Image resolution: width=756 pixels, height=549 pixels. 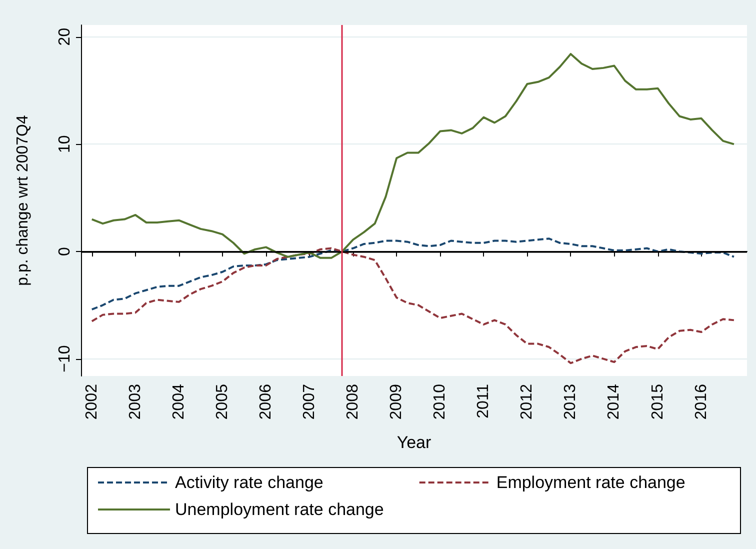 What do you see at coordinates (135, 402) in the screenshot?
I see `x-tick-label: 2003` at bounding box center [135, 402].